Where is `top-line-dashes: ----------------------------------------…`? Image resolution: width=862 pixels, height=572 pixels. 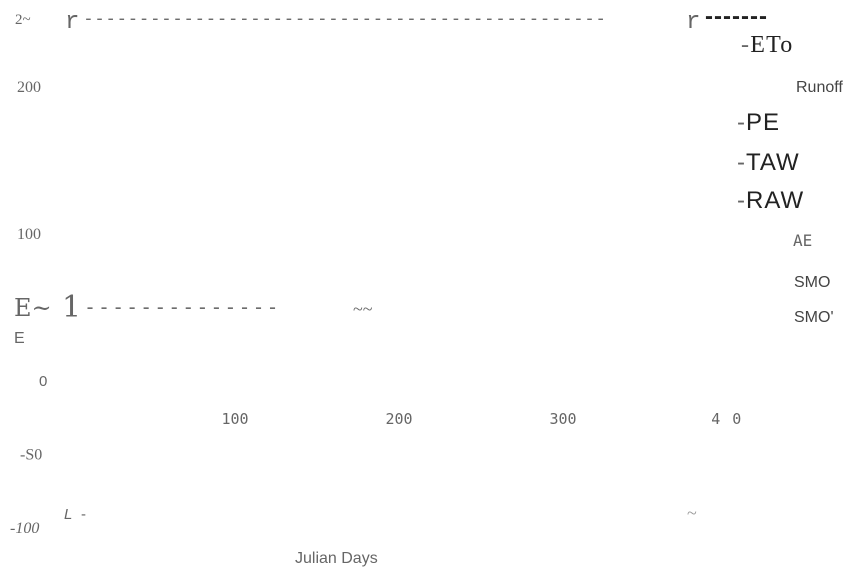 top-line-dashes: ----------------------------------------… is located at coordinates (344, 18).